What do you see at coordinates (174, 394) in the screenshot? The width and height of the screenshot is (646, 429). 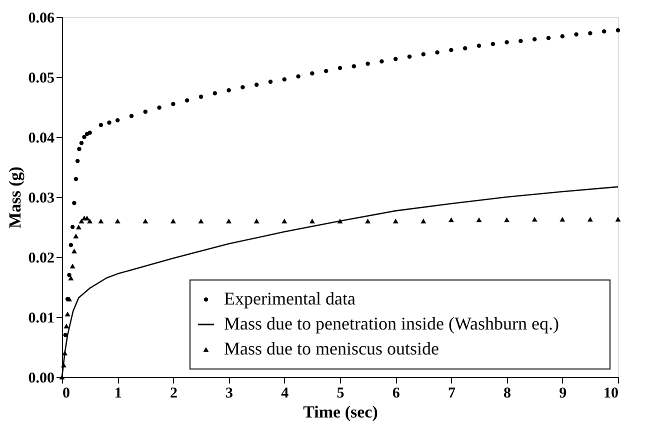 I see `x-tick-label: 2` at bounding box center [174, 394].